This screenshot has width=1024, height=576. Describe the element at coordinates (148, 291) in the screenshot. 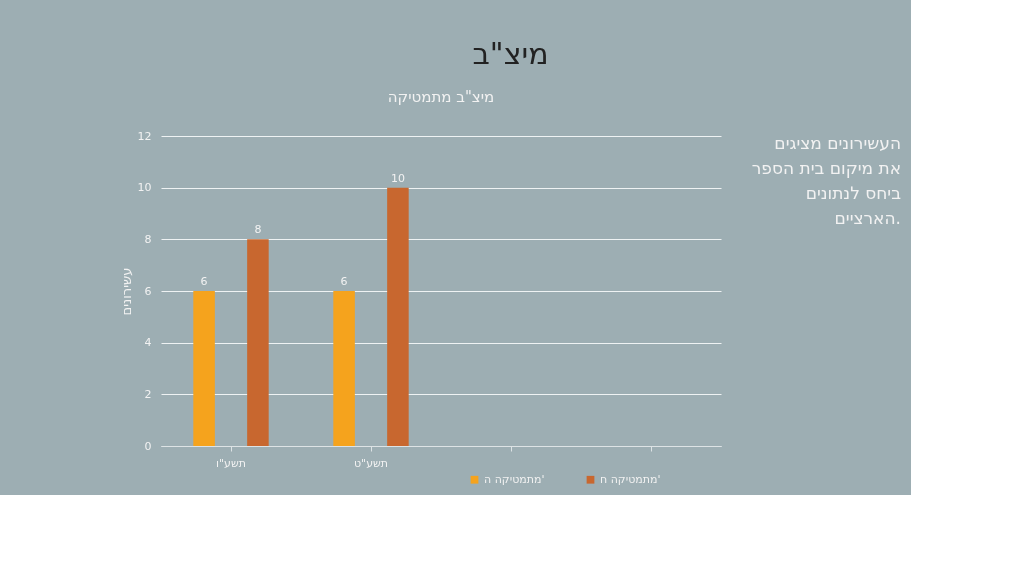

I see `y-tick-label: 6` at that location.